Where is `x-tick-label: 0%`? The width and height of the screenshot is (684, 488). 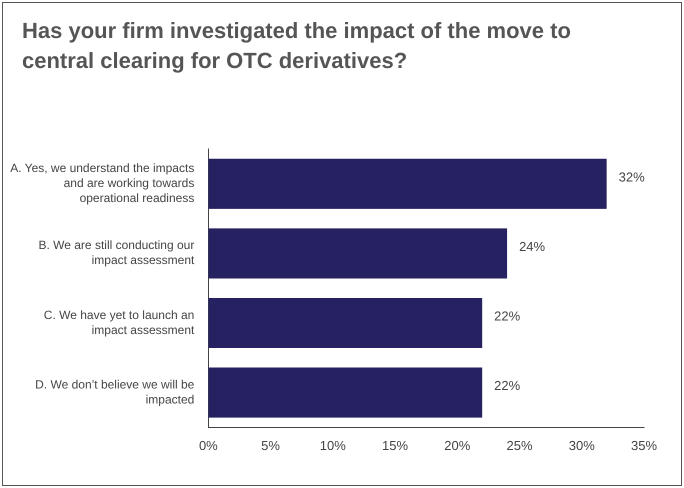 x-tick-label: 0% is located at coordinates (208, 445).